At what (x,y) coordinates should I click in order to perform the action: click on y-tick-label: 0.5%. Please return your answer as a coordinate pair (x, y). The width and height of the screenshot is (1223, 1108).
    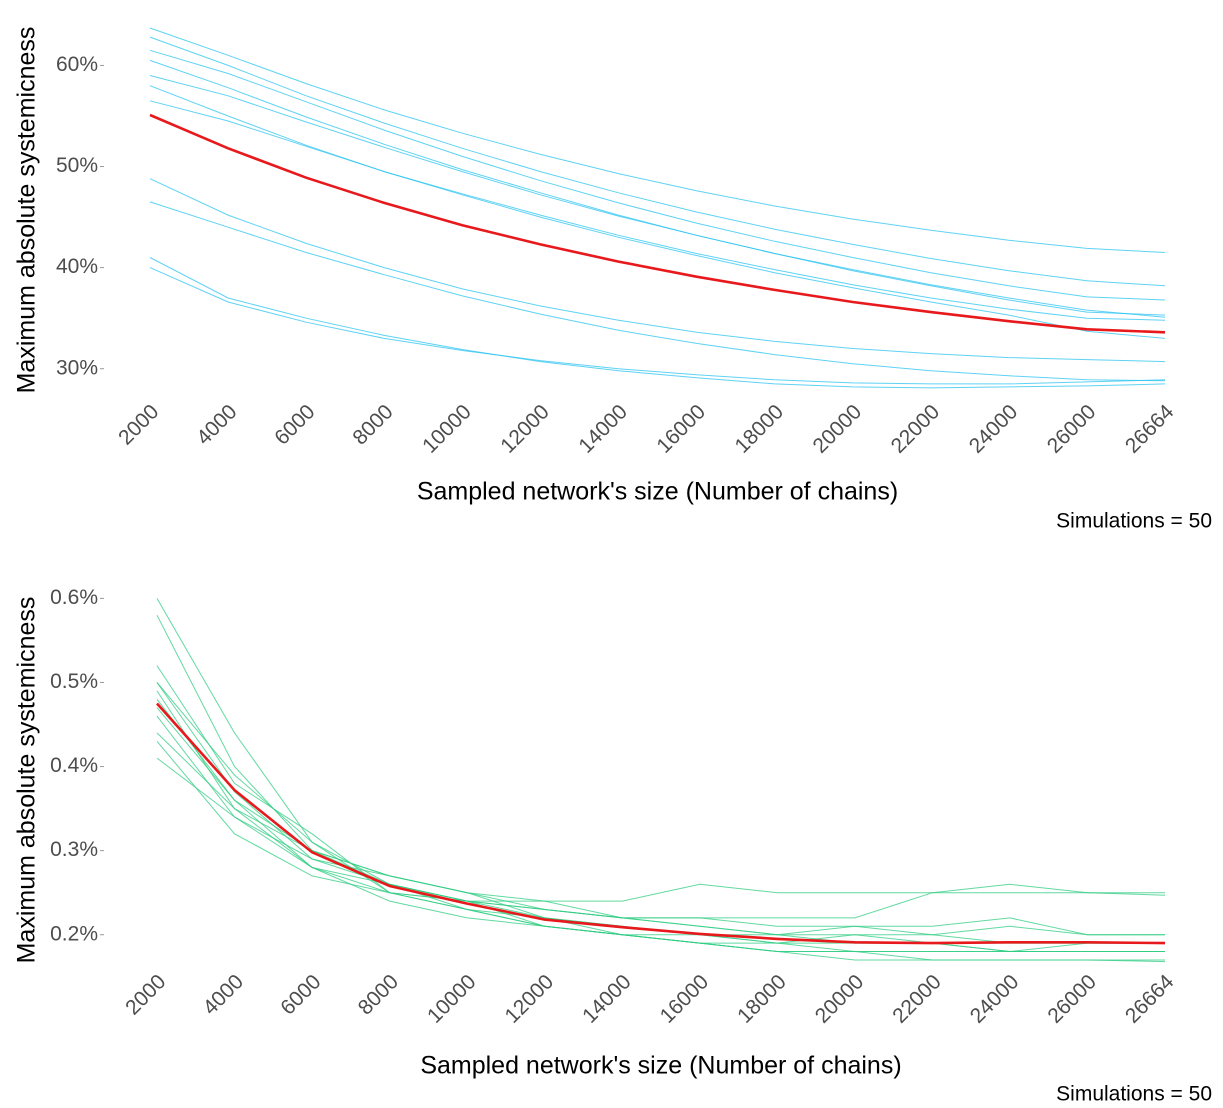
    Looking at the image, I should click on (74, 681).